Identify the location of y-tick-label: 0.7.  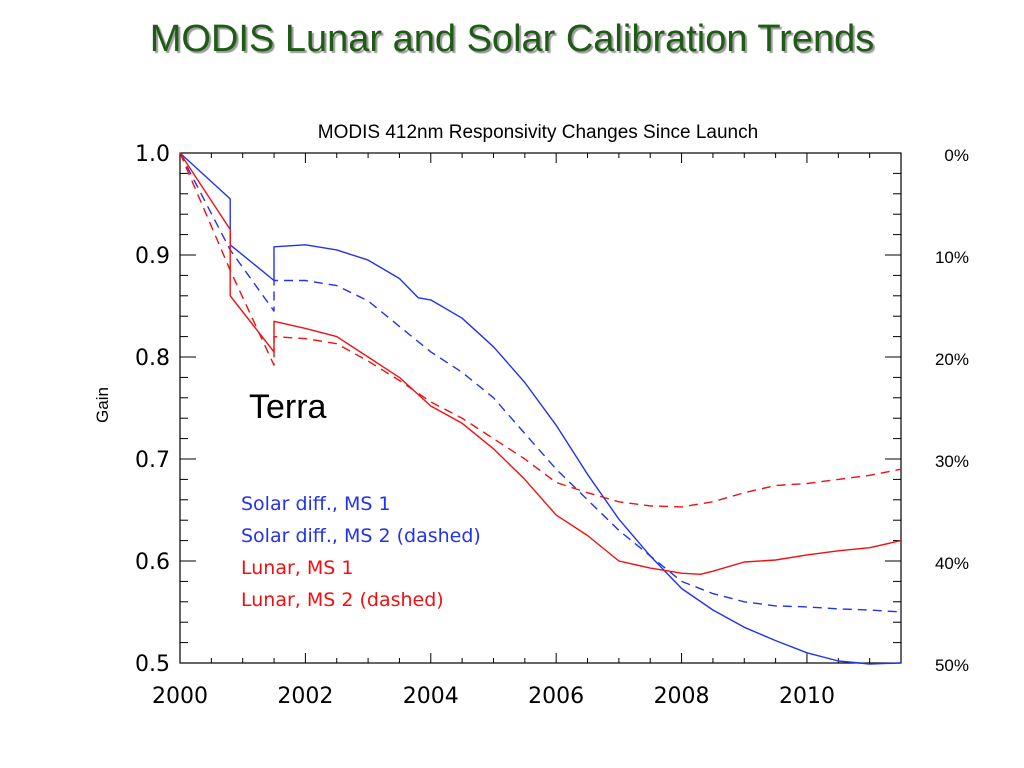
(152, 460).